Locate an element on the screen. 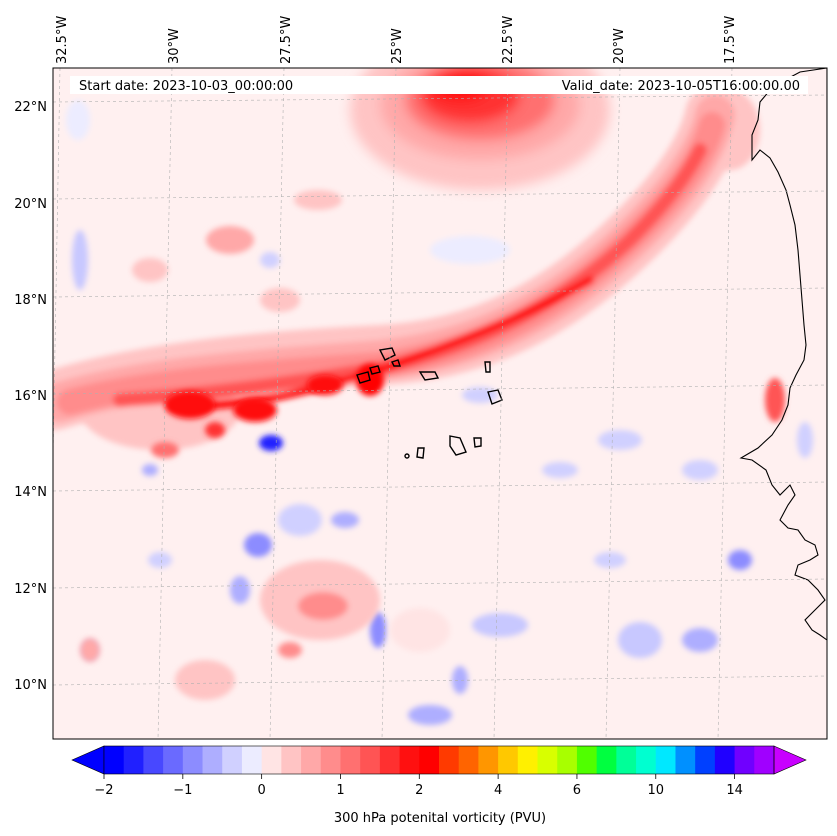 Image resolution: width=837 pixels, height=836 pixels. lon-tick-label: 17.5°W is located at coordinates (730, 40).